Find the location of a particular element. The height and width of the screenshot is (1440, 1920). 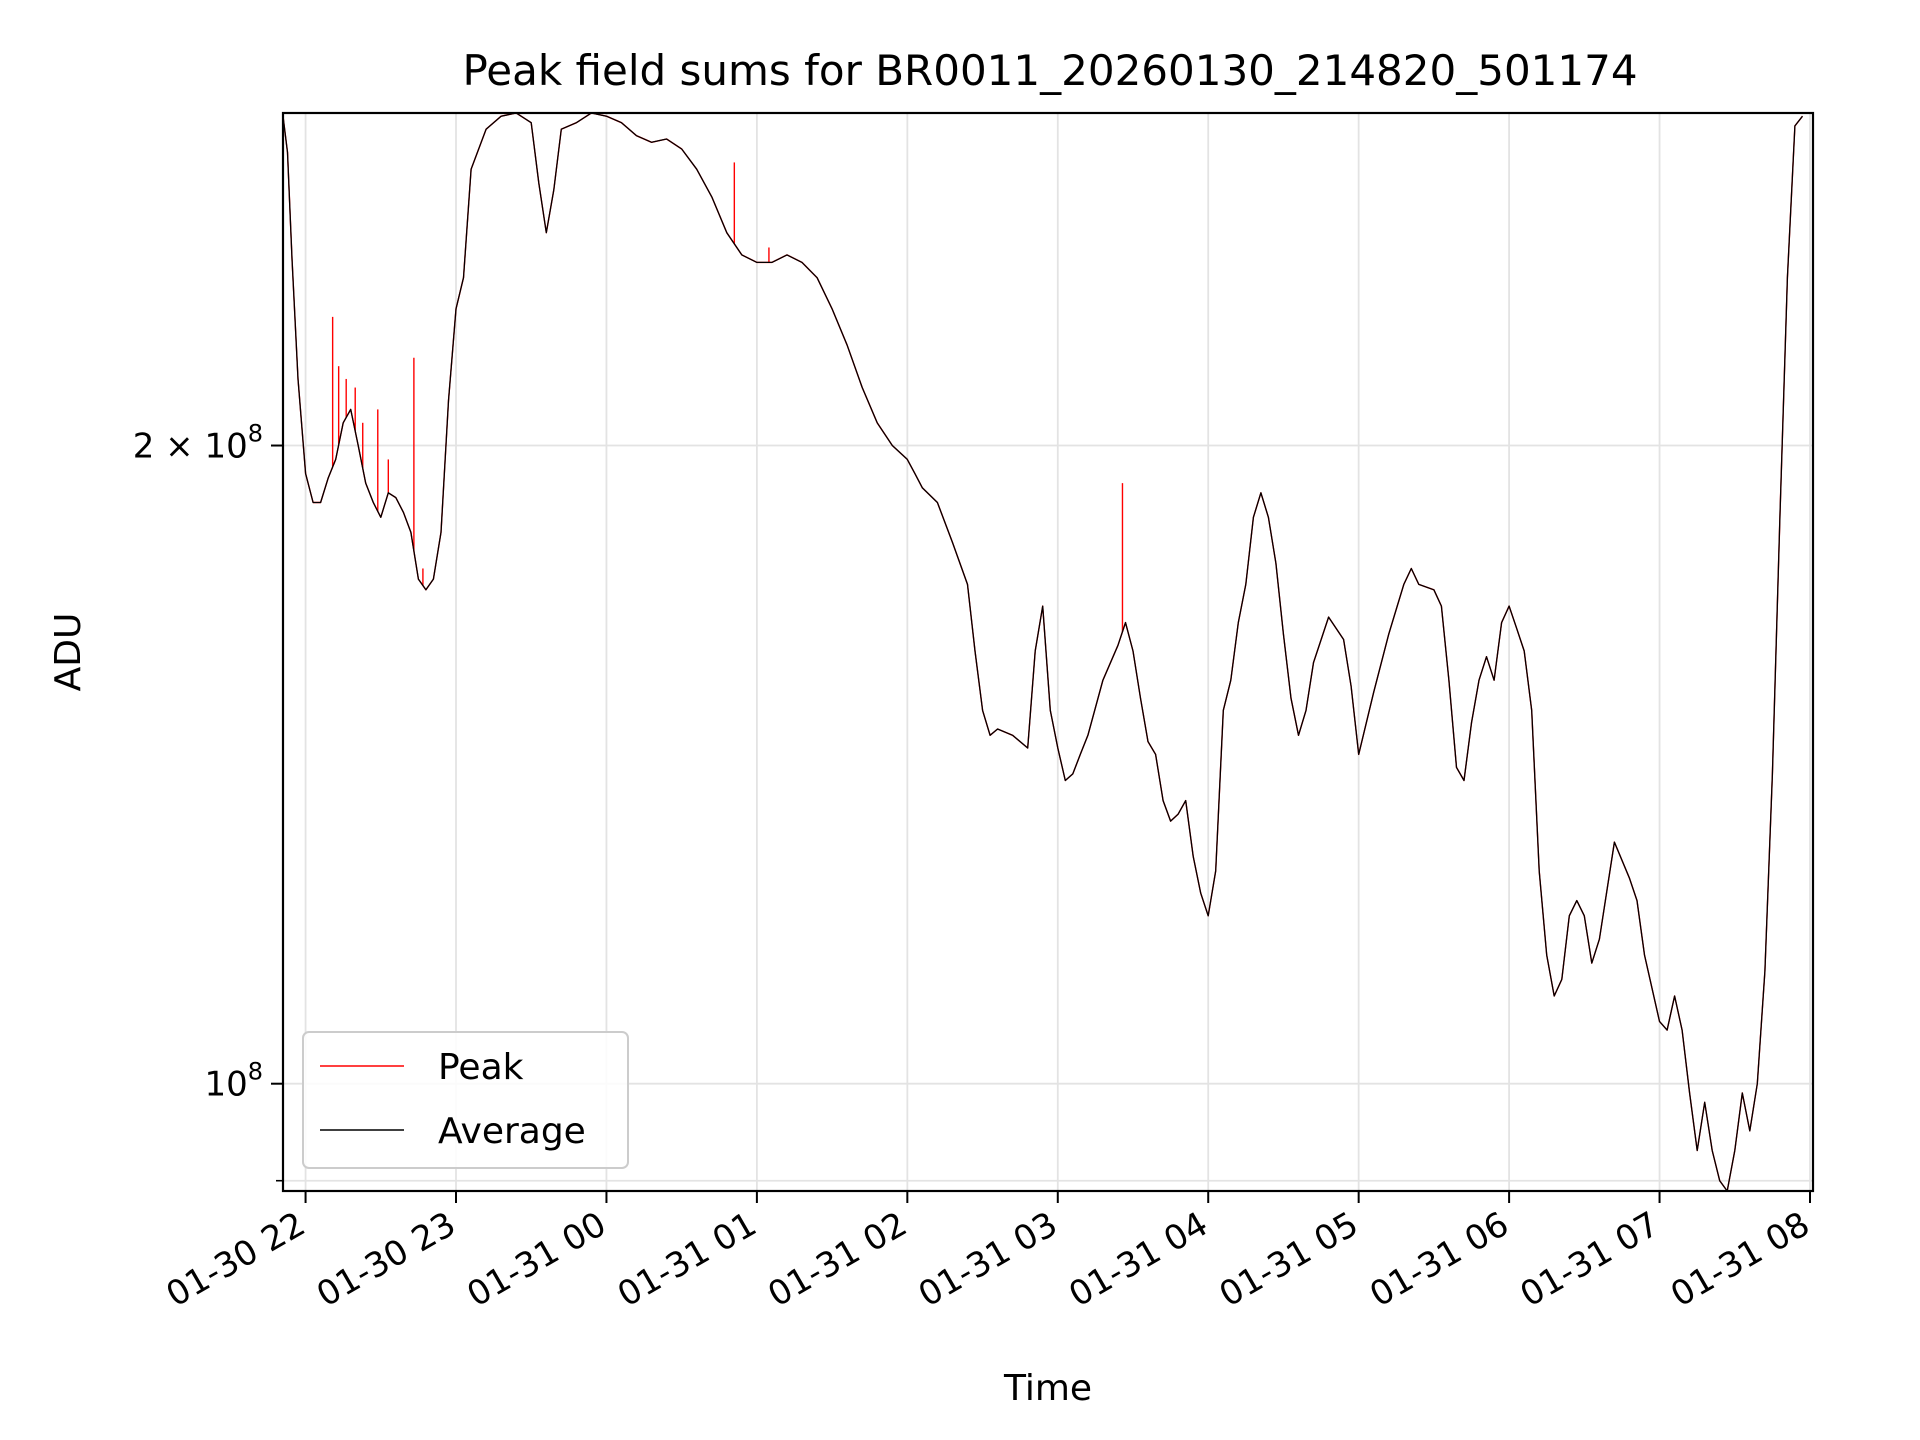

legend: Peak Average is located at coordinates (465, 1100).